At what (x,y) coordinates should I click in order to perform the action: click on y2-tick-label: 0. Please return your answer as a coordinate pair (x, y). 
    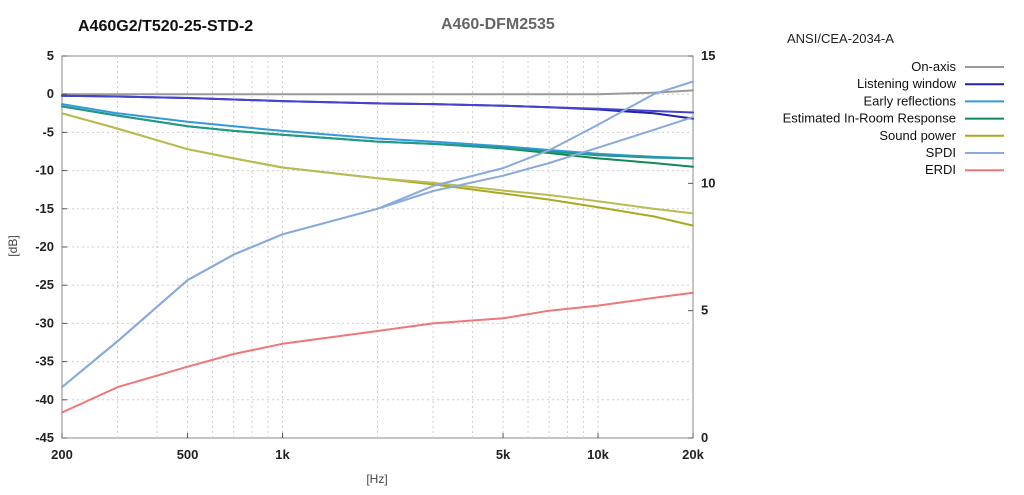
    Looking at the image, I should click on (704, 437).